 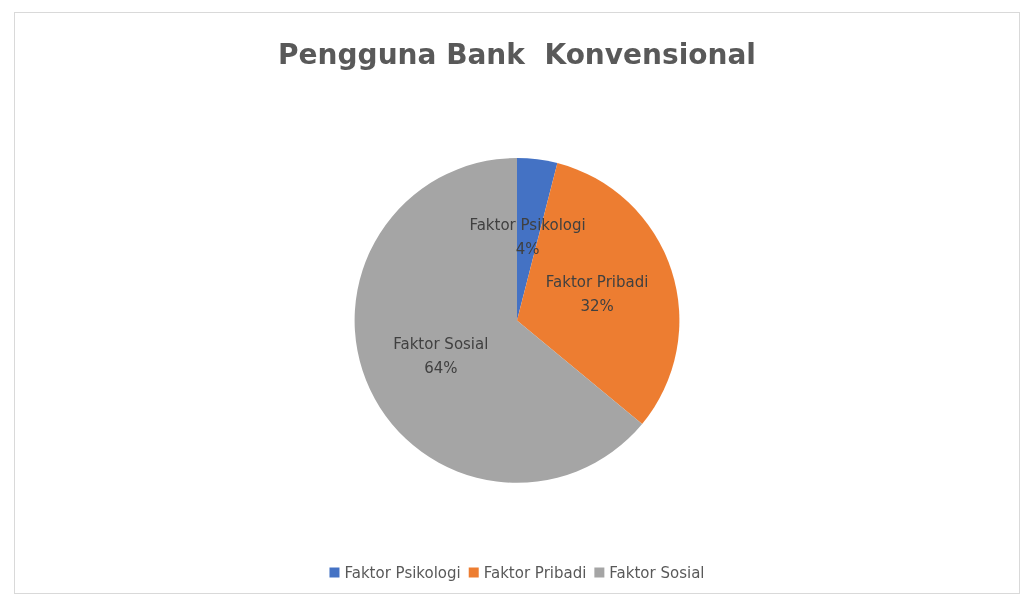 I want to click on slice-label: Faktor Sosial, so click(x=441, y=344).